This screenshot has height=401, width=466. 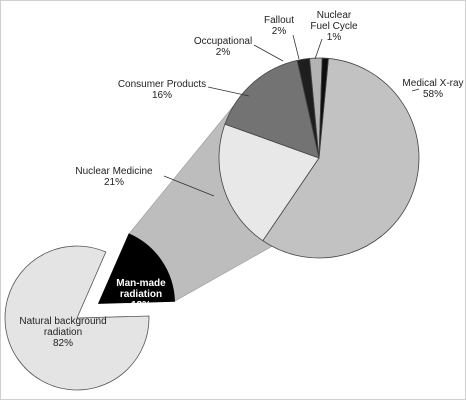 I want to click on label-occupational-line-1: Occupational, so click(x=223, y=41).